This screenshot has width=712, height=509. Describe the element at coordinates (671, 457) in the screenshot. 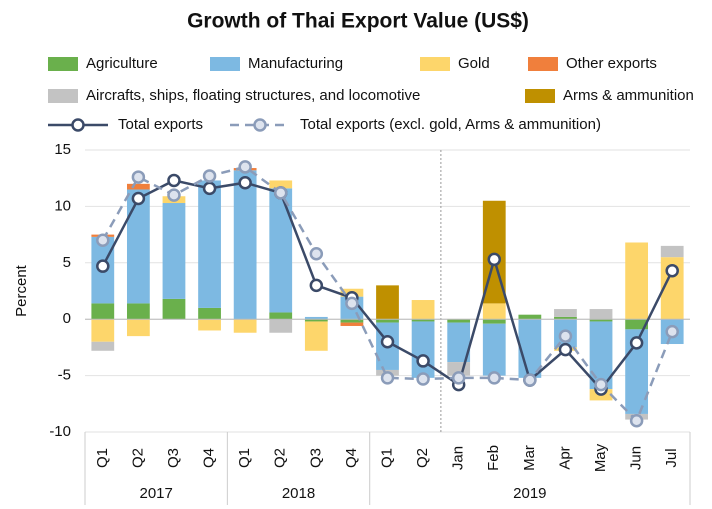

I see `x-tick-label: Jul` at that location.